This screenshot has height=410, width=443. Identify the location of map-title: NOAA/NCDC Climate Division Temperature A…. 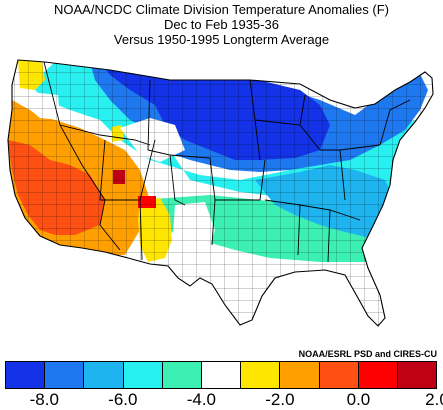
(221, 9).